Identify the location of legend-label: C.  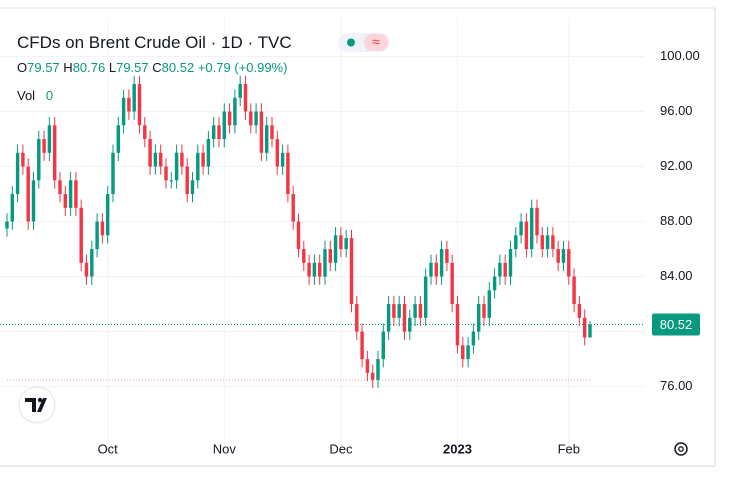
(157, 67).